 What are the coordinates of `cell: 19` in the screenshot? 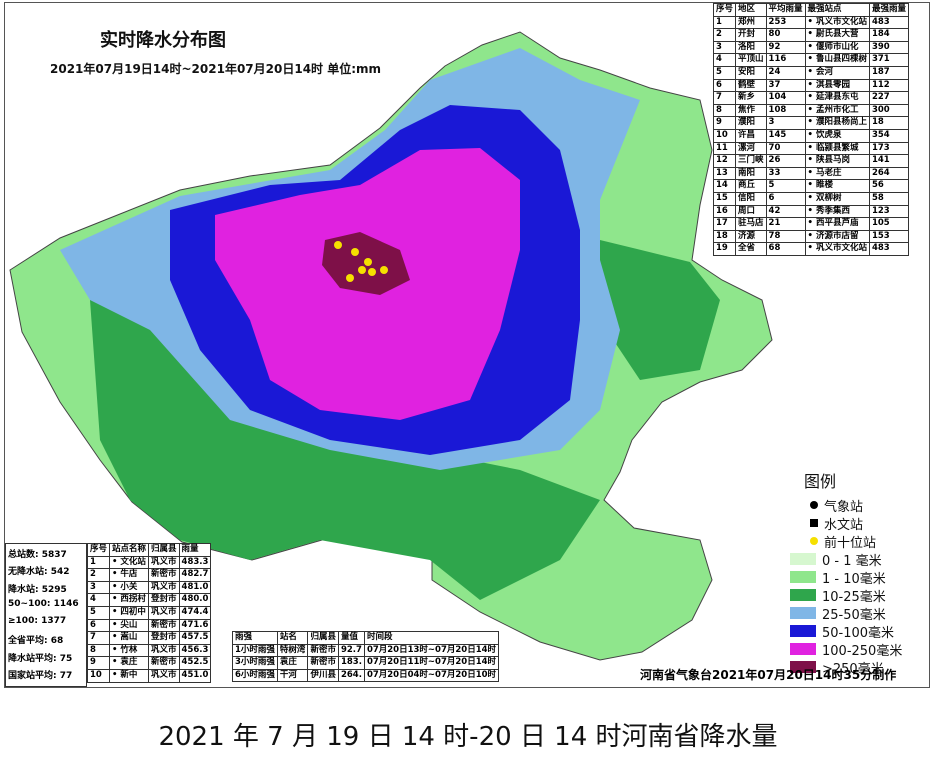 It's located at (724, 249).